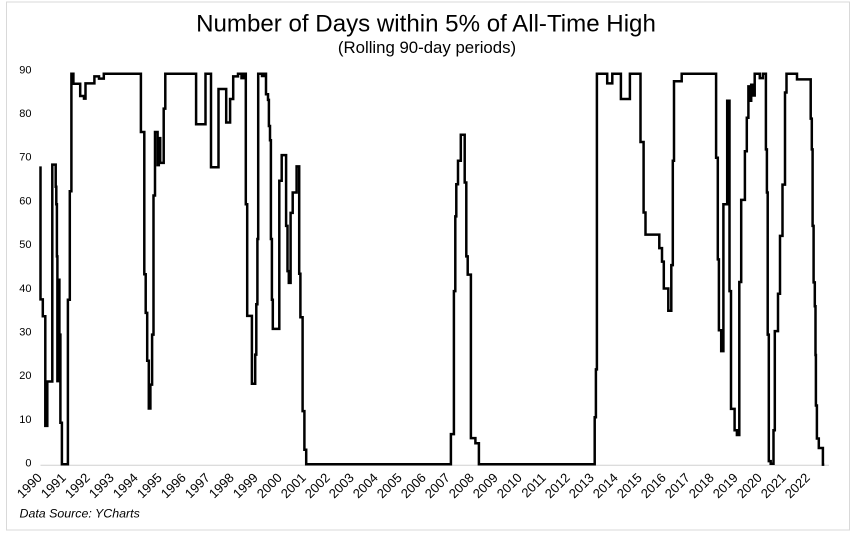 This screenshot has height=543, width=854. What do you see at coordinates (25, 245) in the screenshot?
I see `svg-text: 50` at bounding box center [25, 245].